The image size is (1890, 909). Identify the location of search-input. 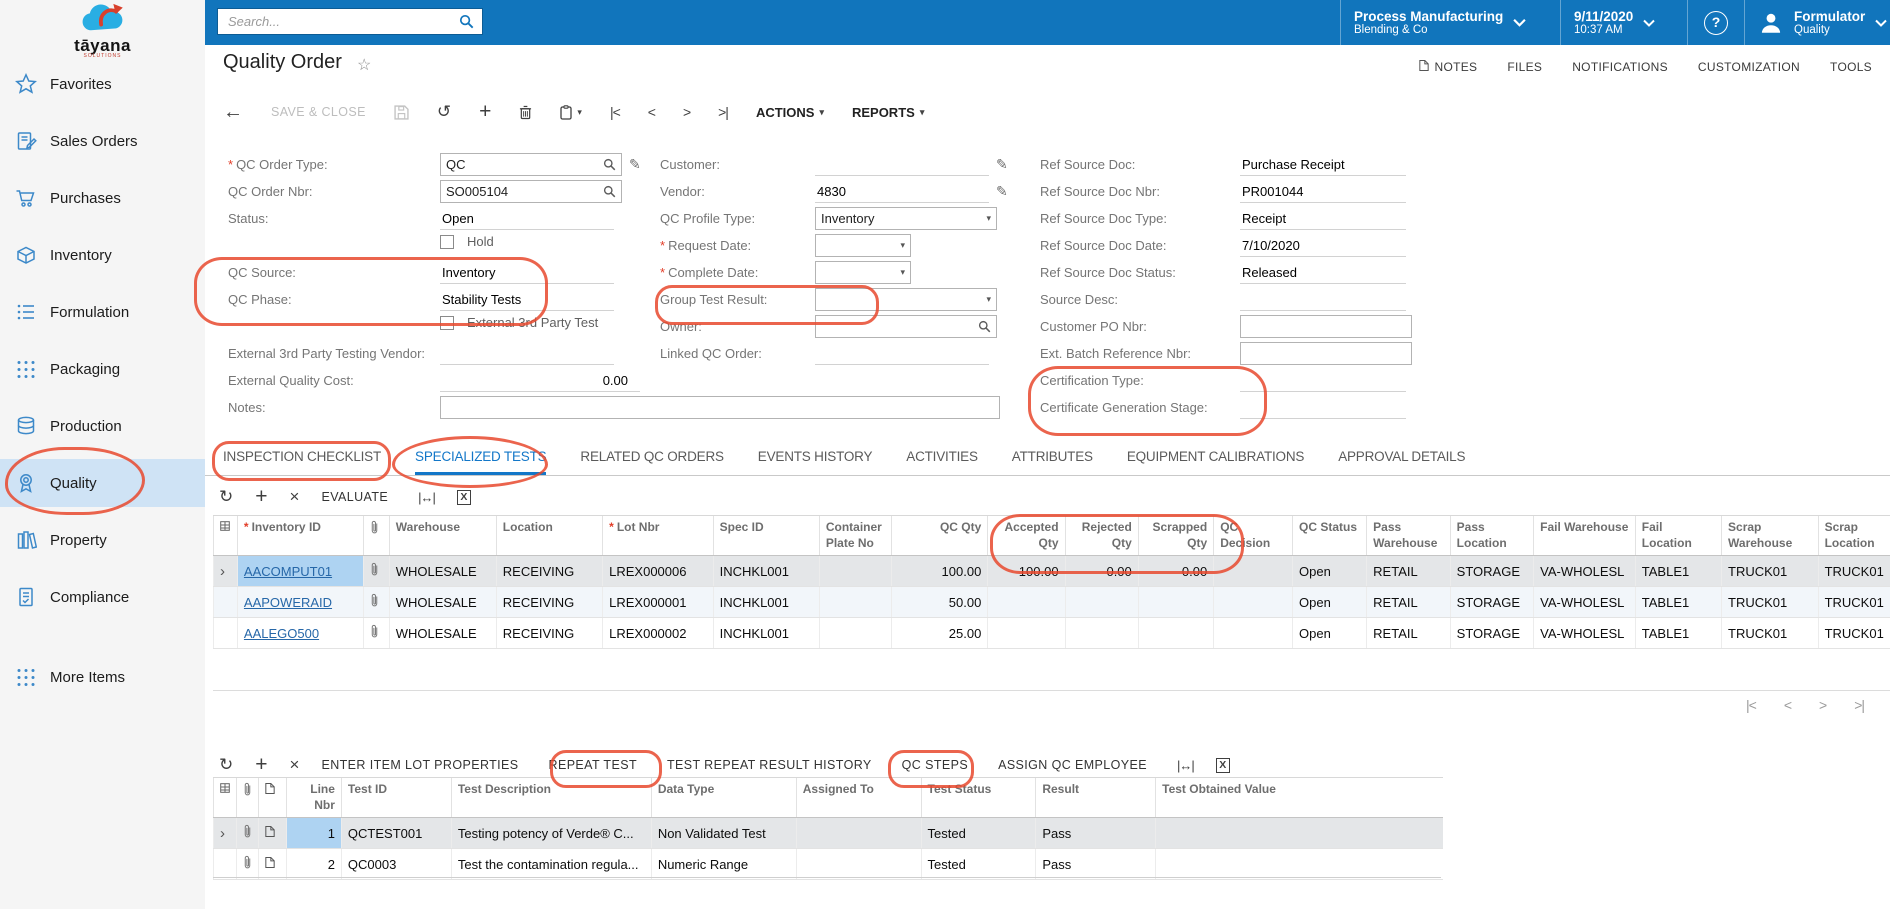
(342, 21).